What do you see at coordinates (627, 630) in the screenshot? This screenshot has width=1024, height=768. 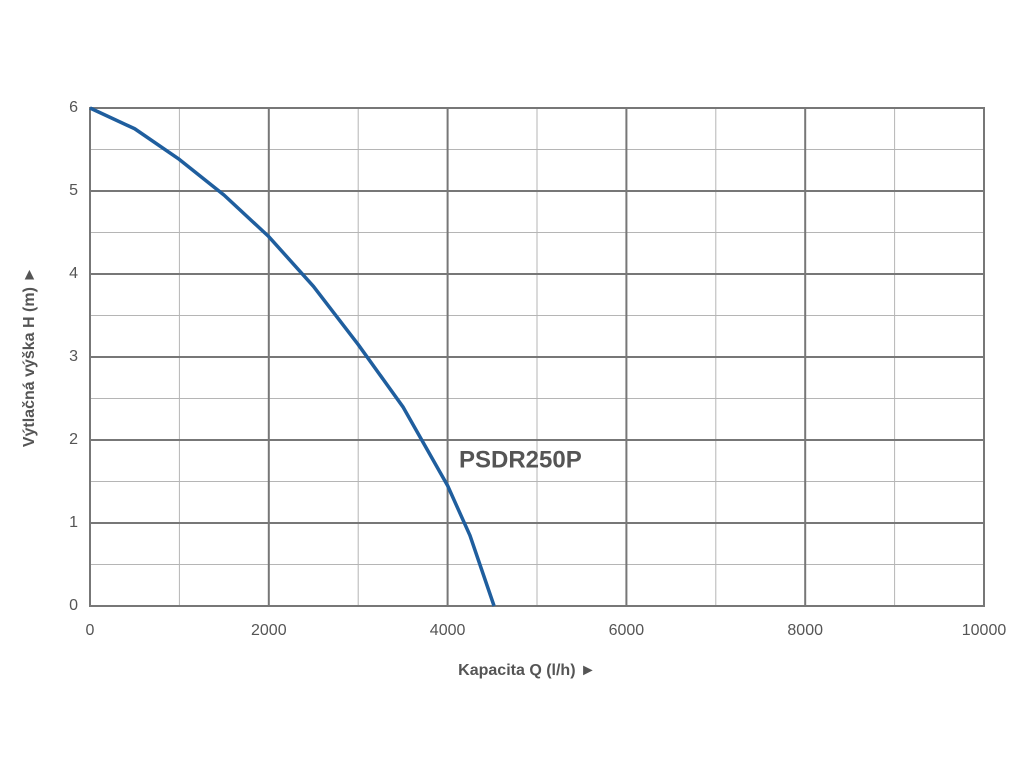 I see `x-tick-label: 6000` at bounding box center [627, 630].